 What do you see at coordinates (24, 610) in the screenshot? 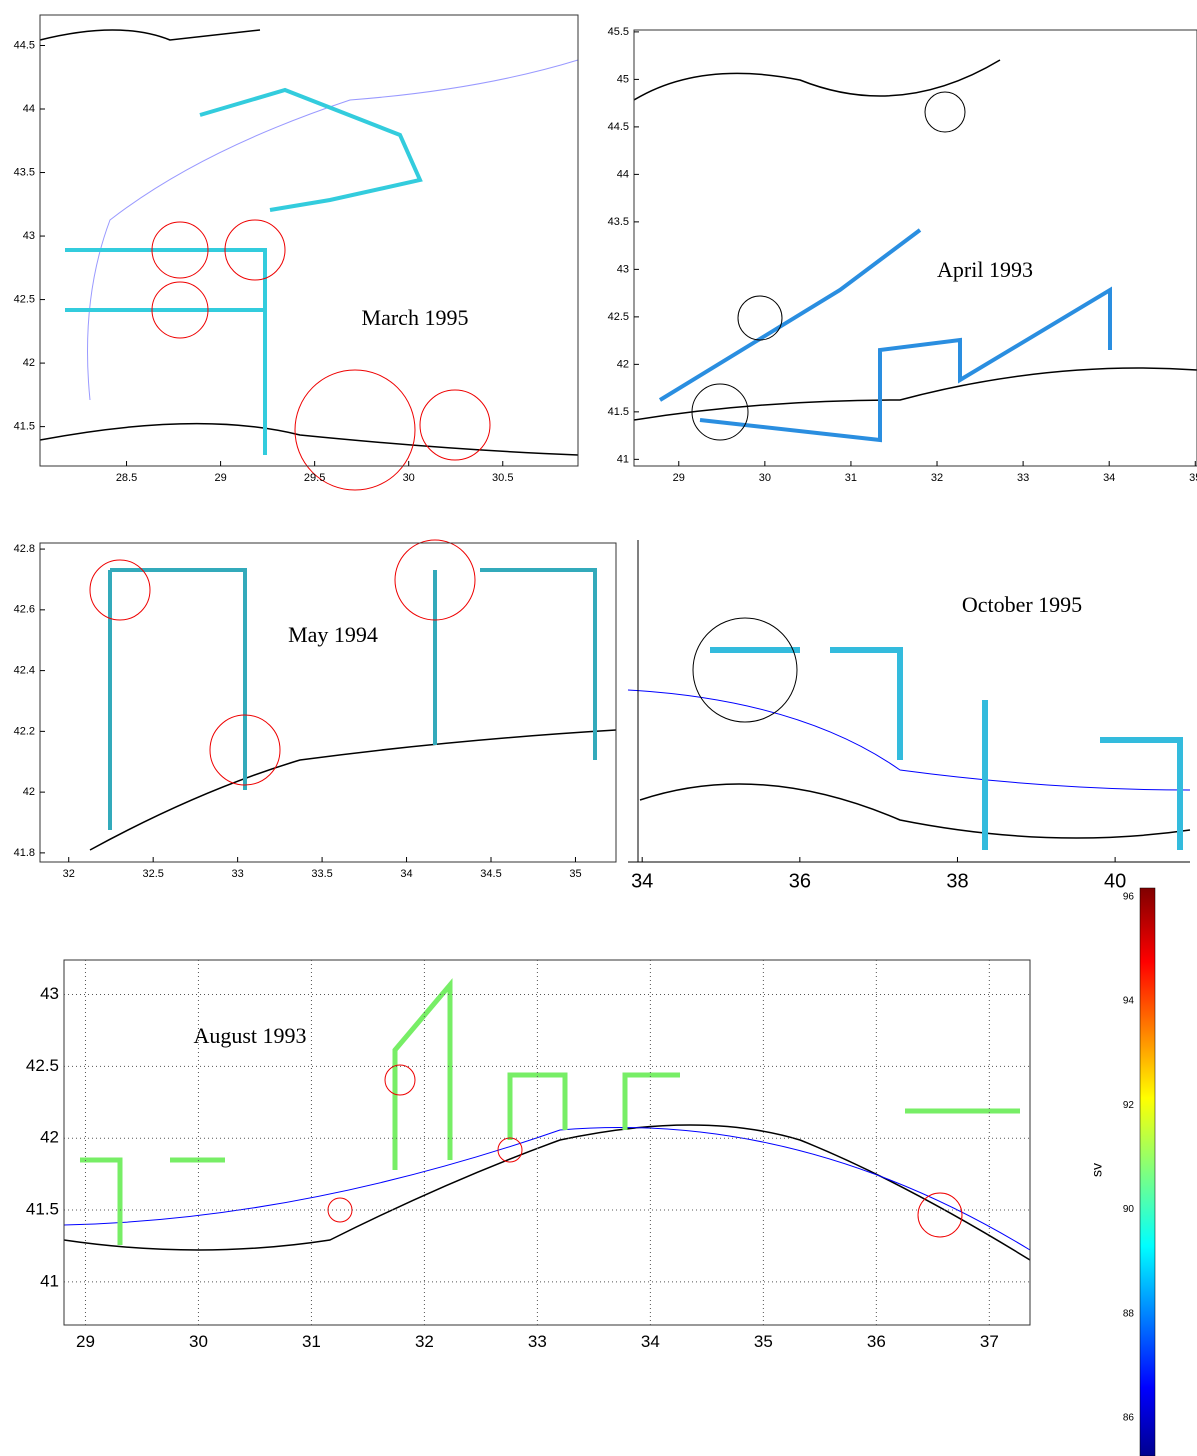
I see `y-tick-label: 42.6` at bounding box center [24, 610].